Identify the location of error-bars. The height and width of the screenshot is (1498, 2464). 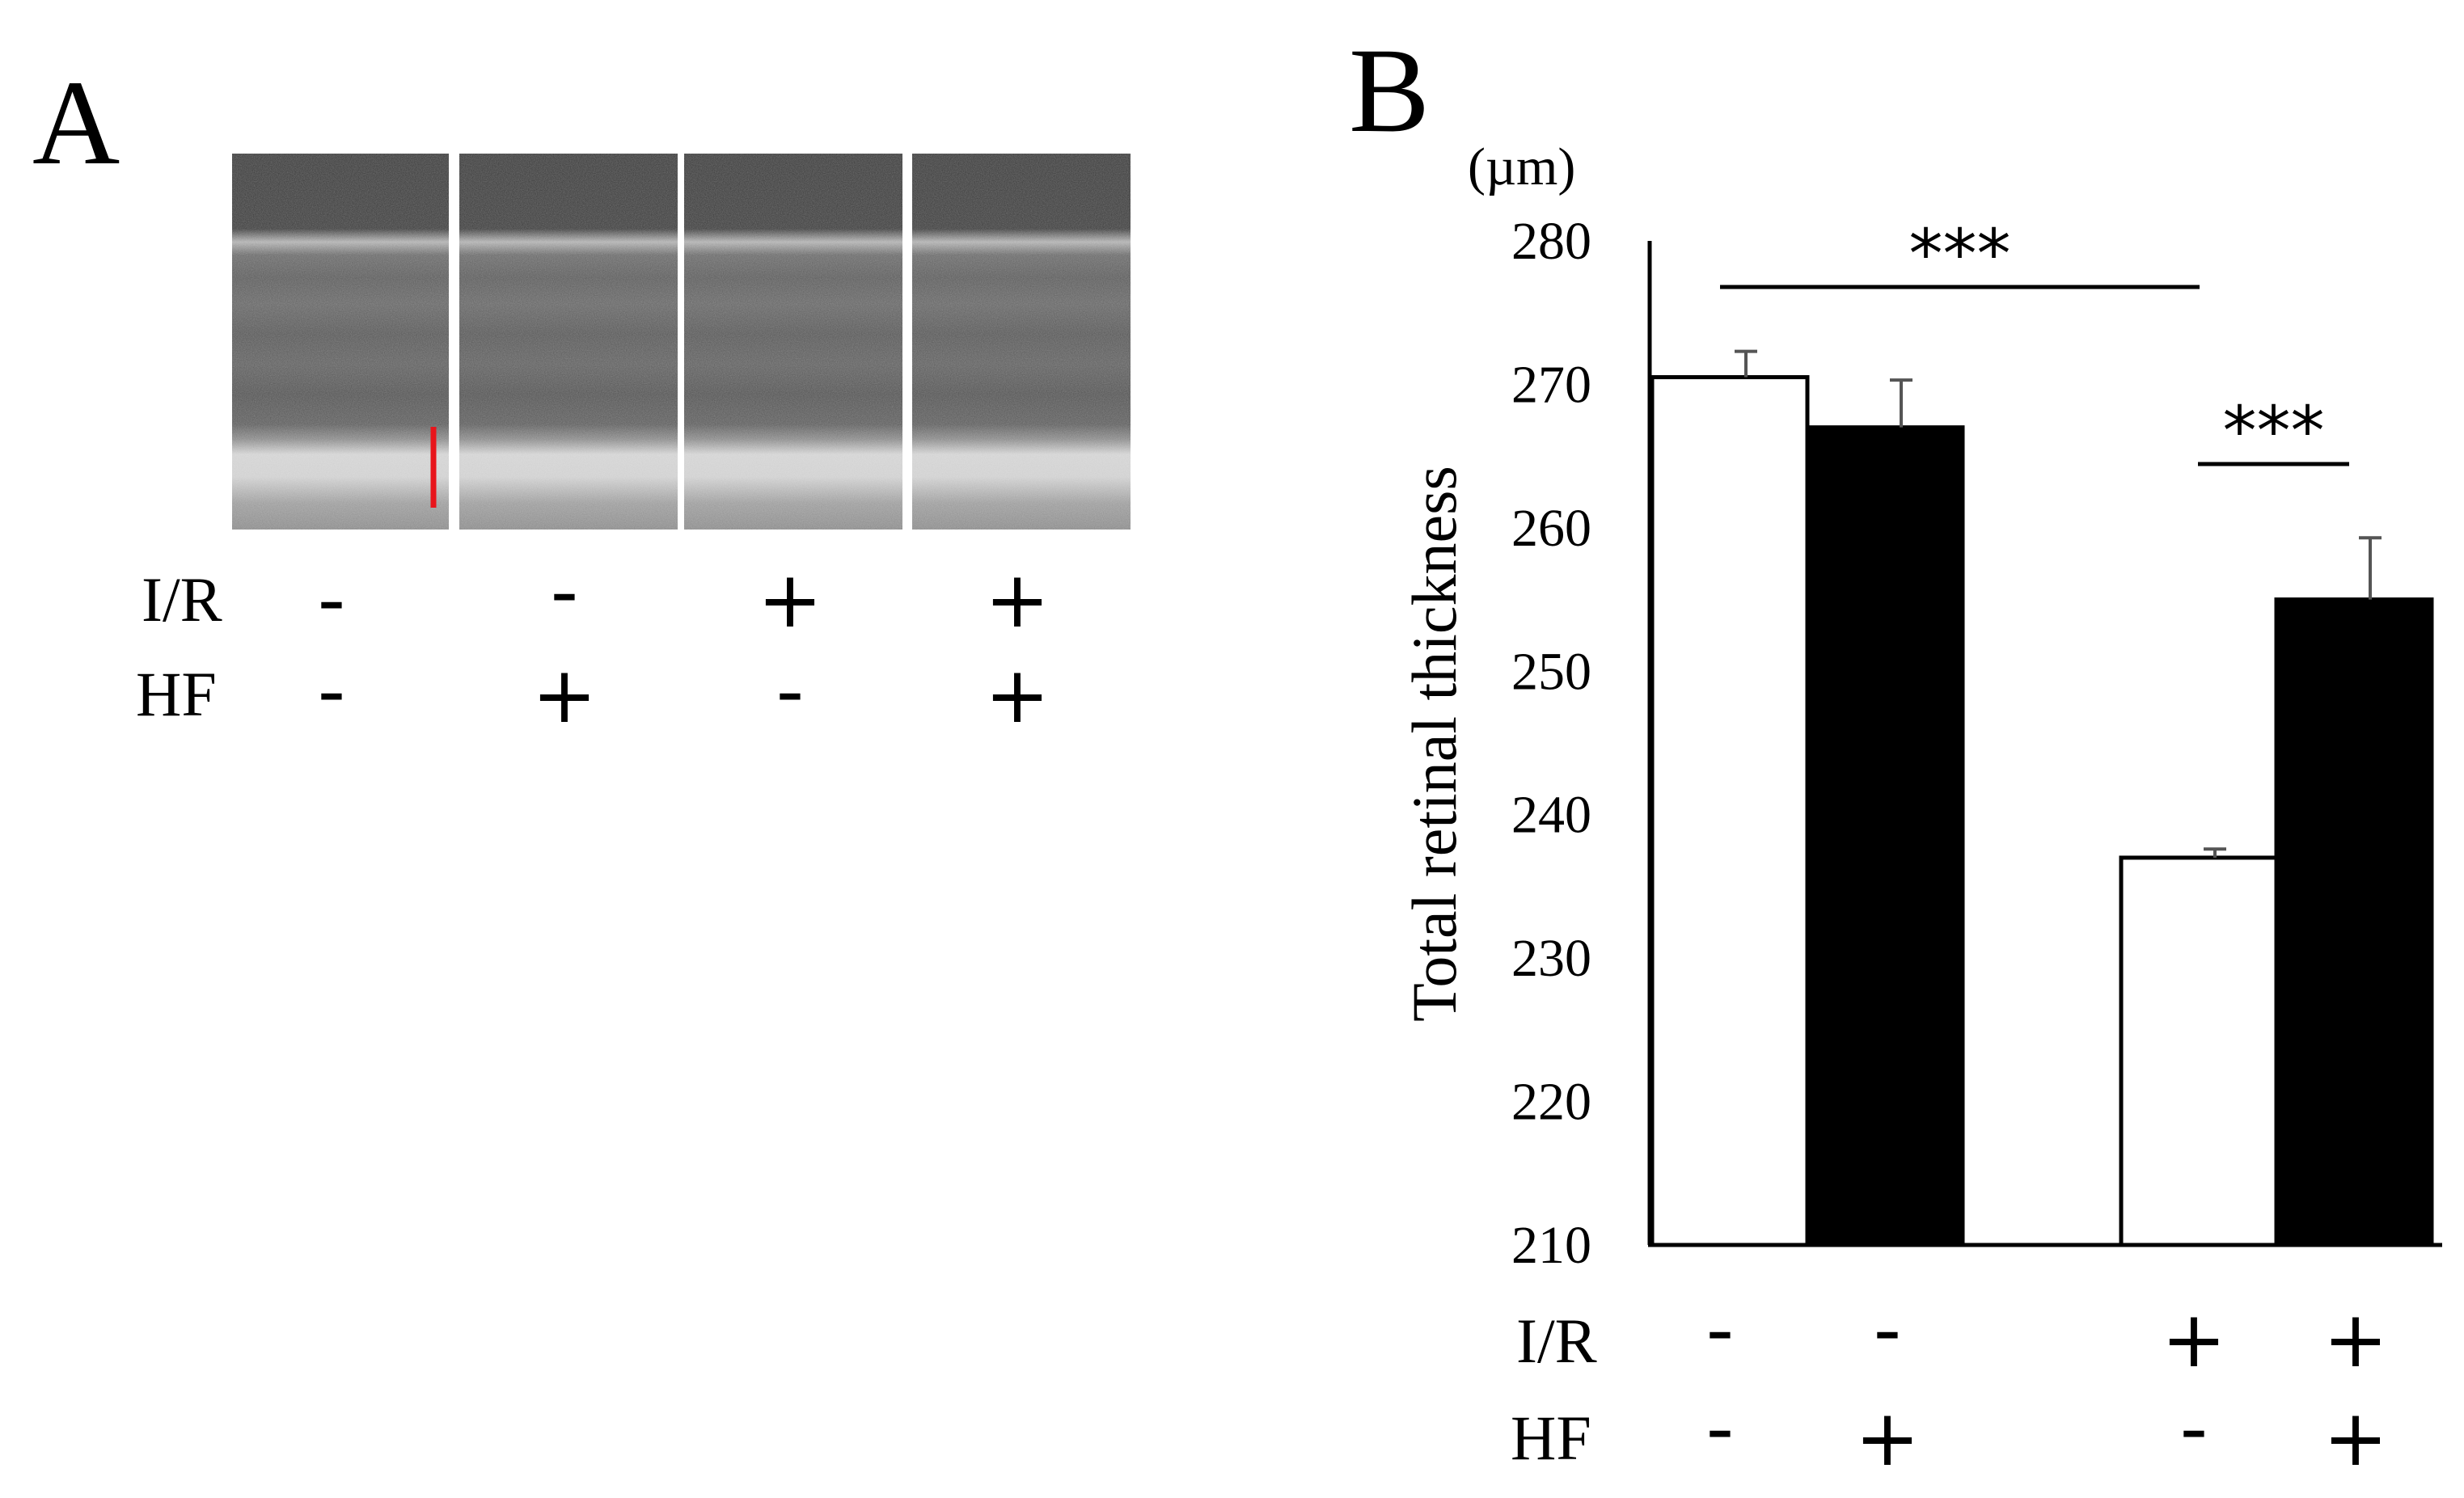
(2058, 603).